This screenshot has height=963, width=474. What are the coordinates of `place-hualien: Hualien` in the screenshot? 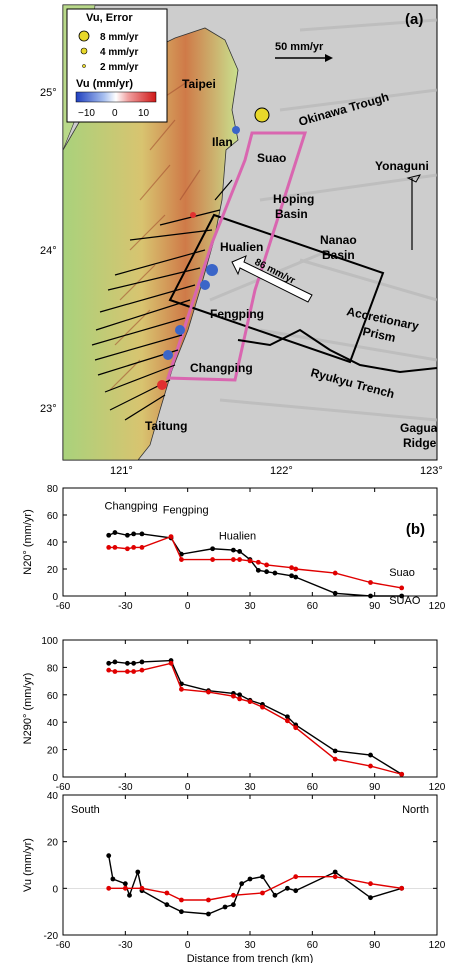 It's located at (241, 247).